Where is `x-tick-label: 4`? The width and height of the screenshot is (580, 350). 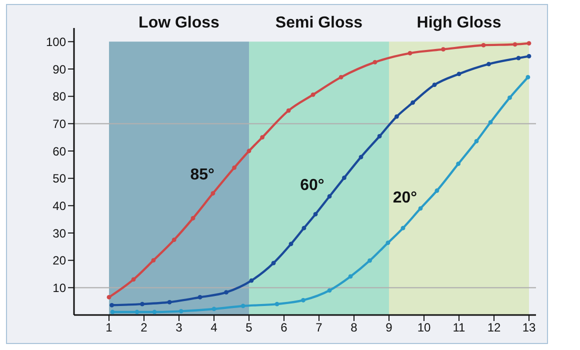 x-tick-label: 4 is located at coordinates (214, 327).